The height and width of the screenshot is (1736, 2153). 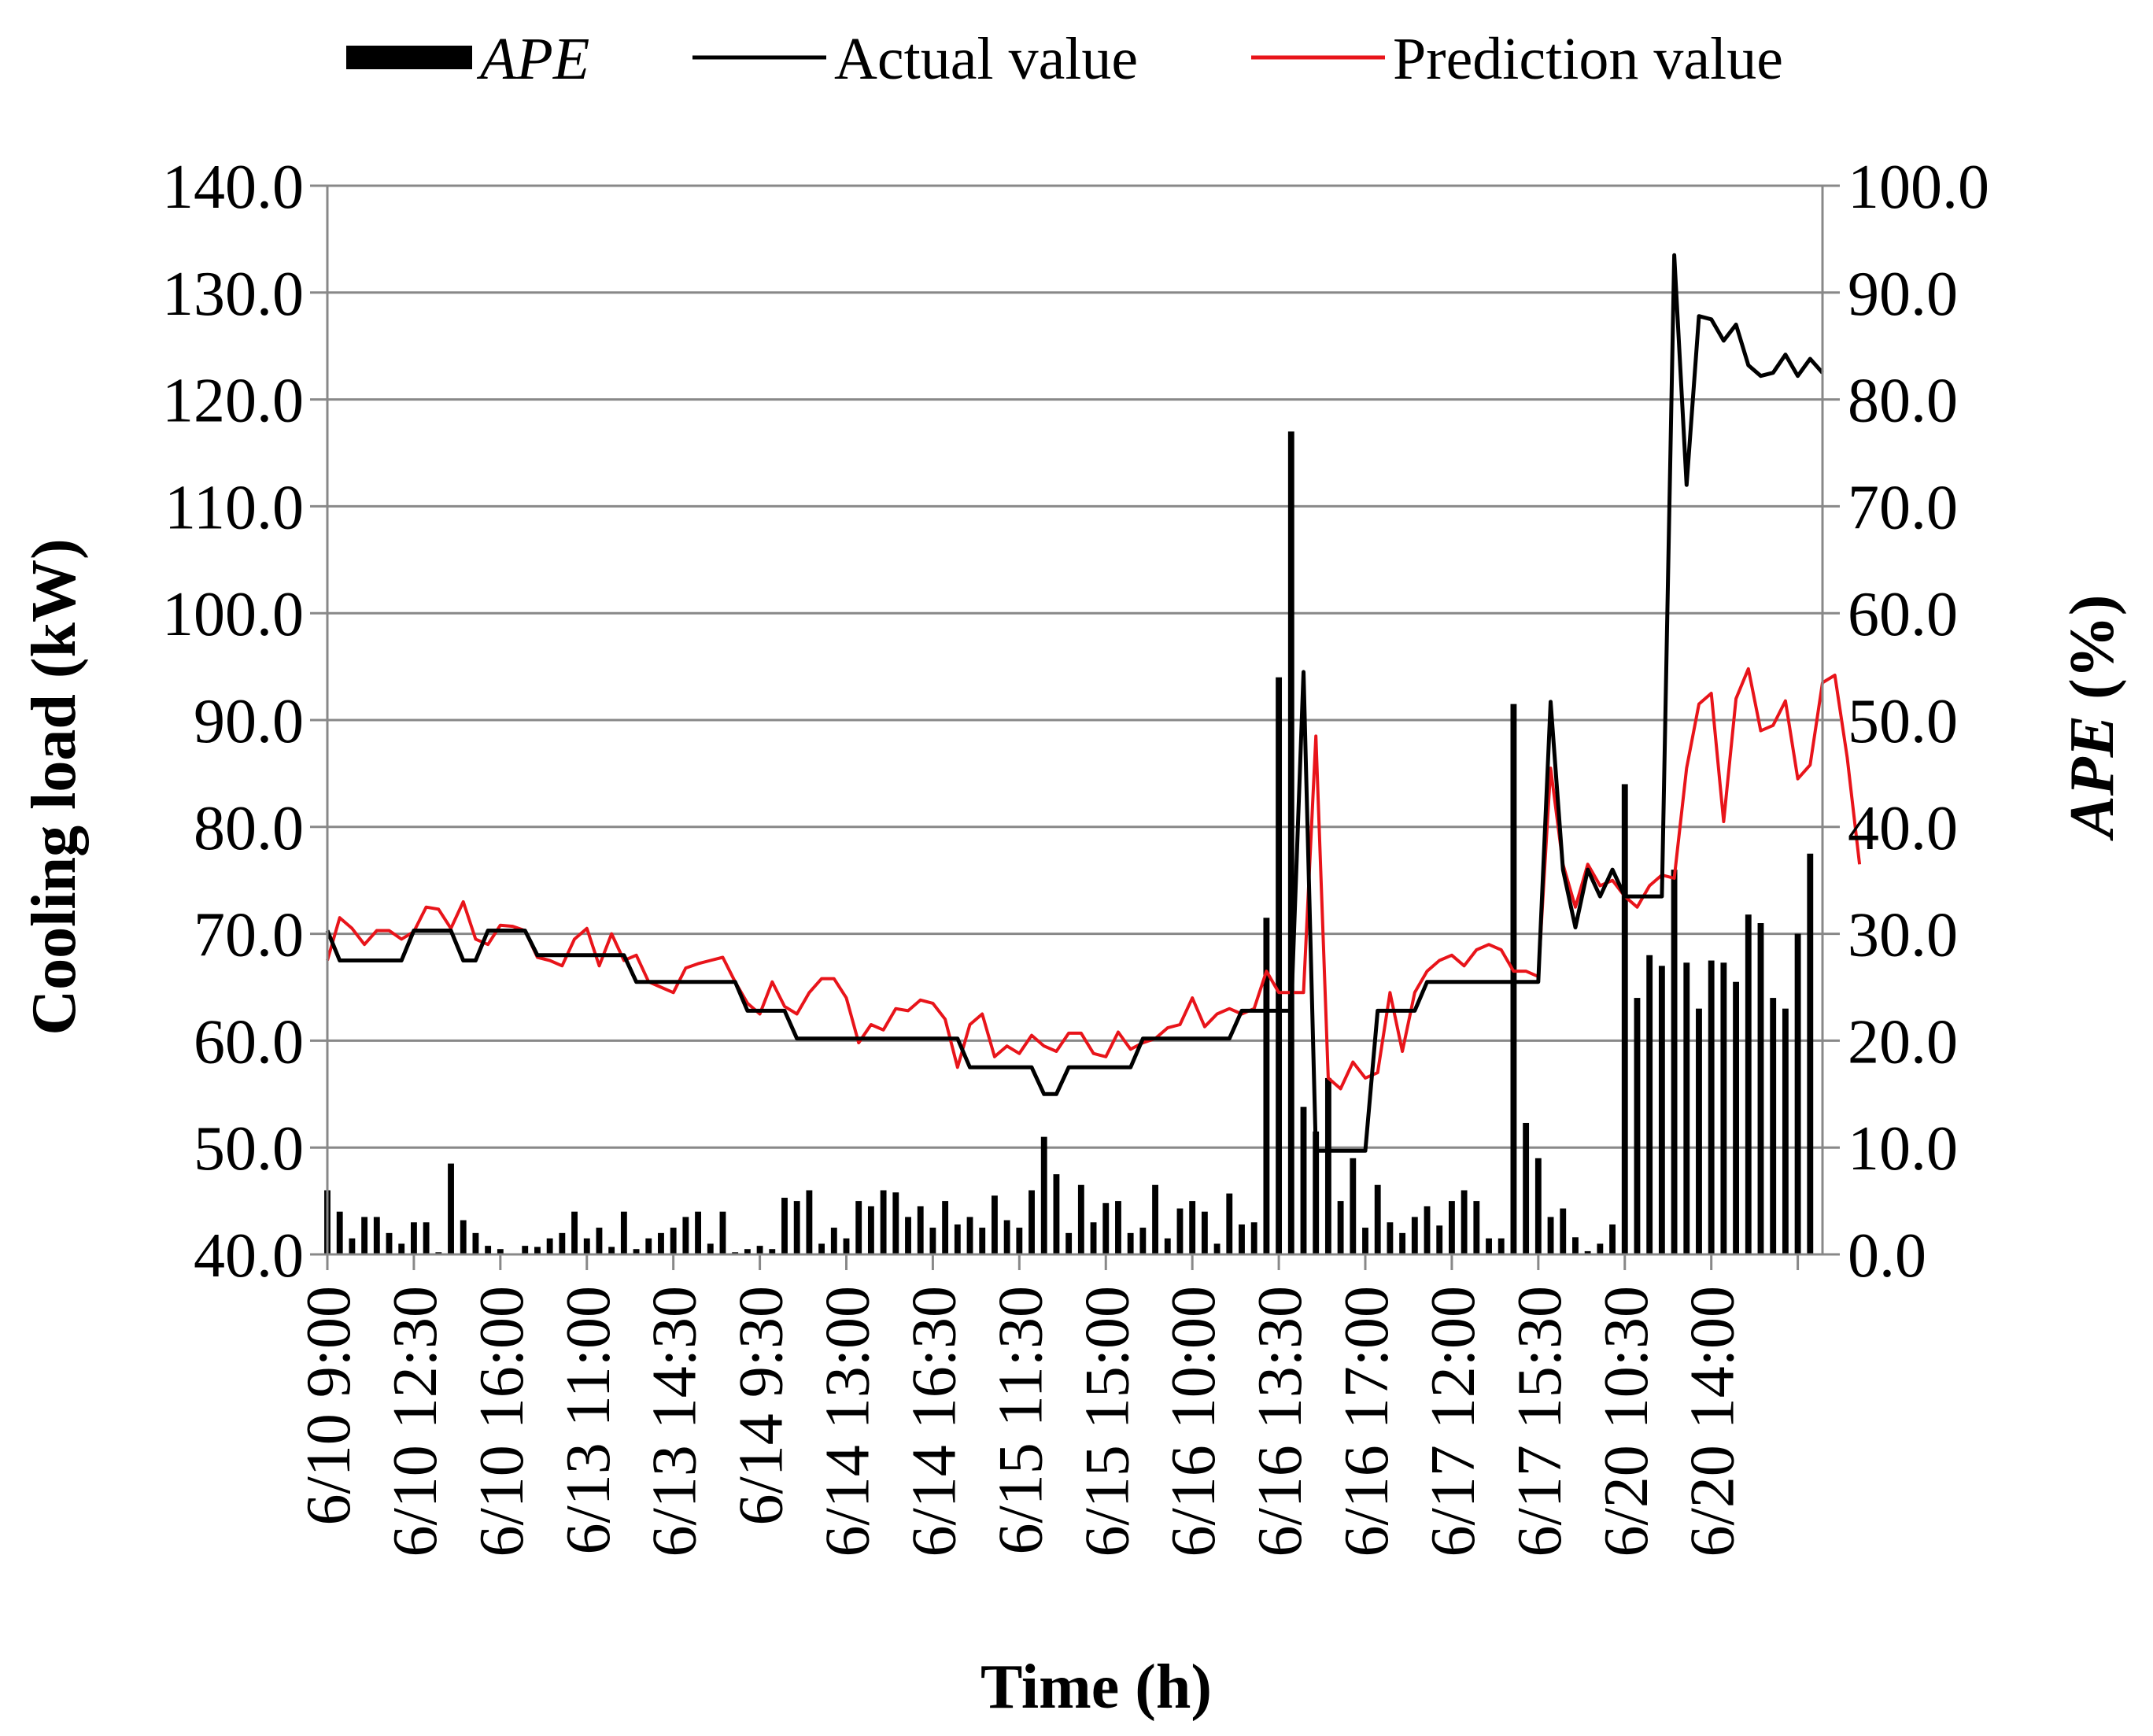 What do you see at coordinates (1366, 1421) in the screenshot?
I see `x-axis-tick-label: 6/16 17:00` at bounding box center [1366, 1421].